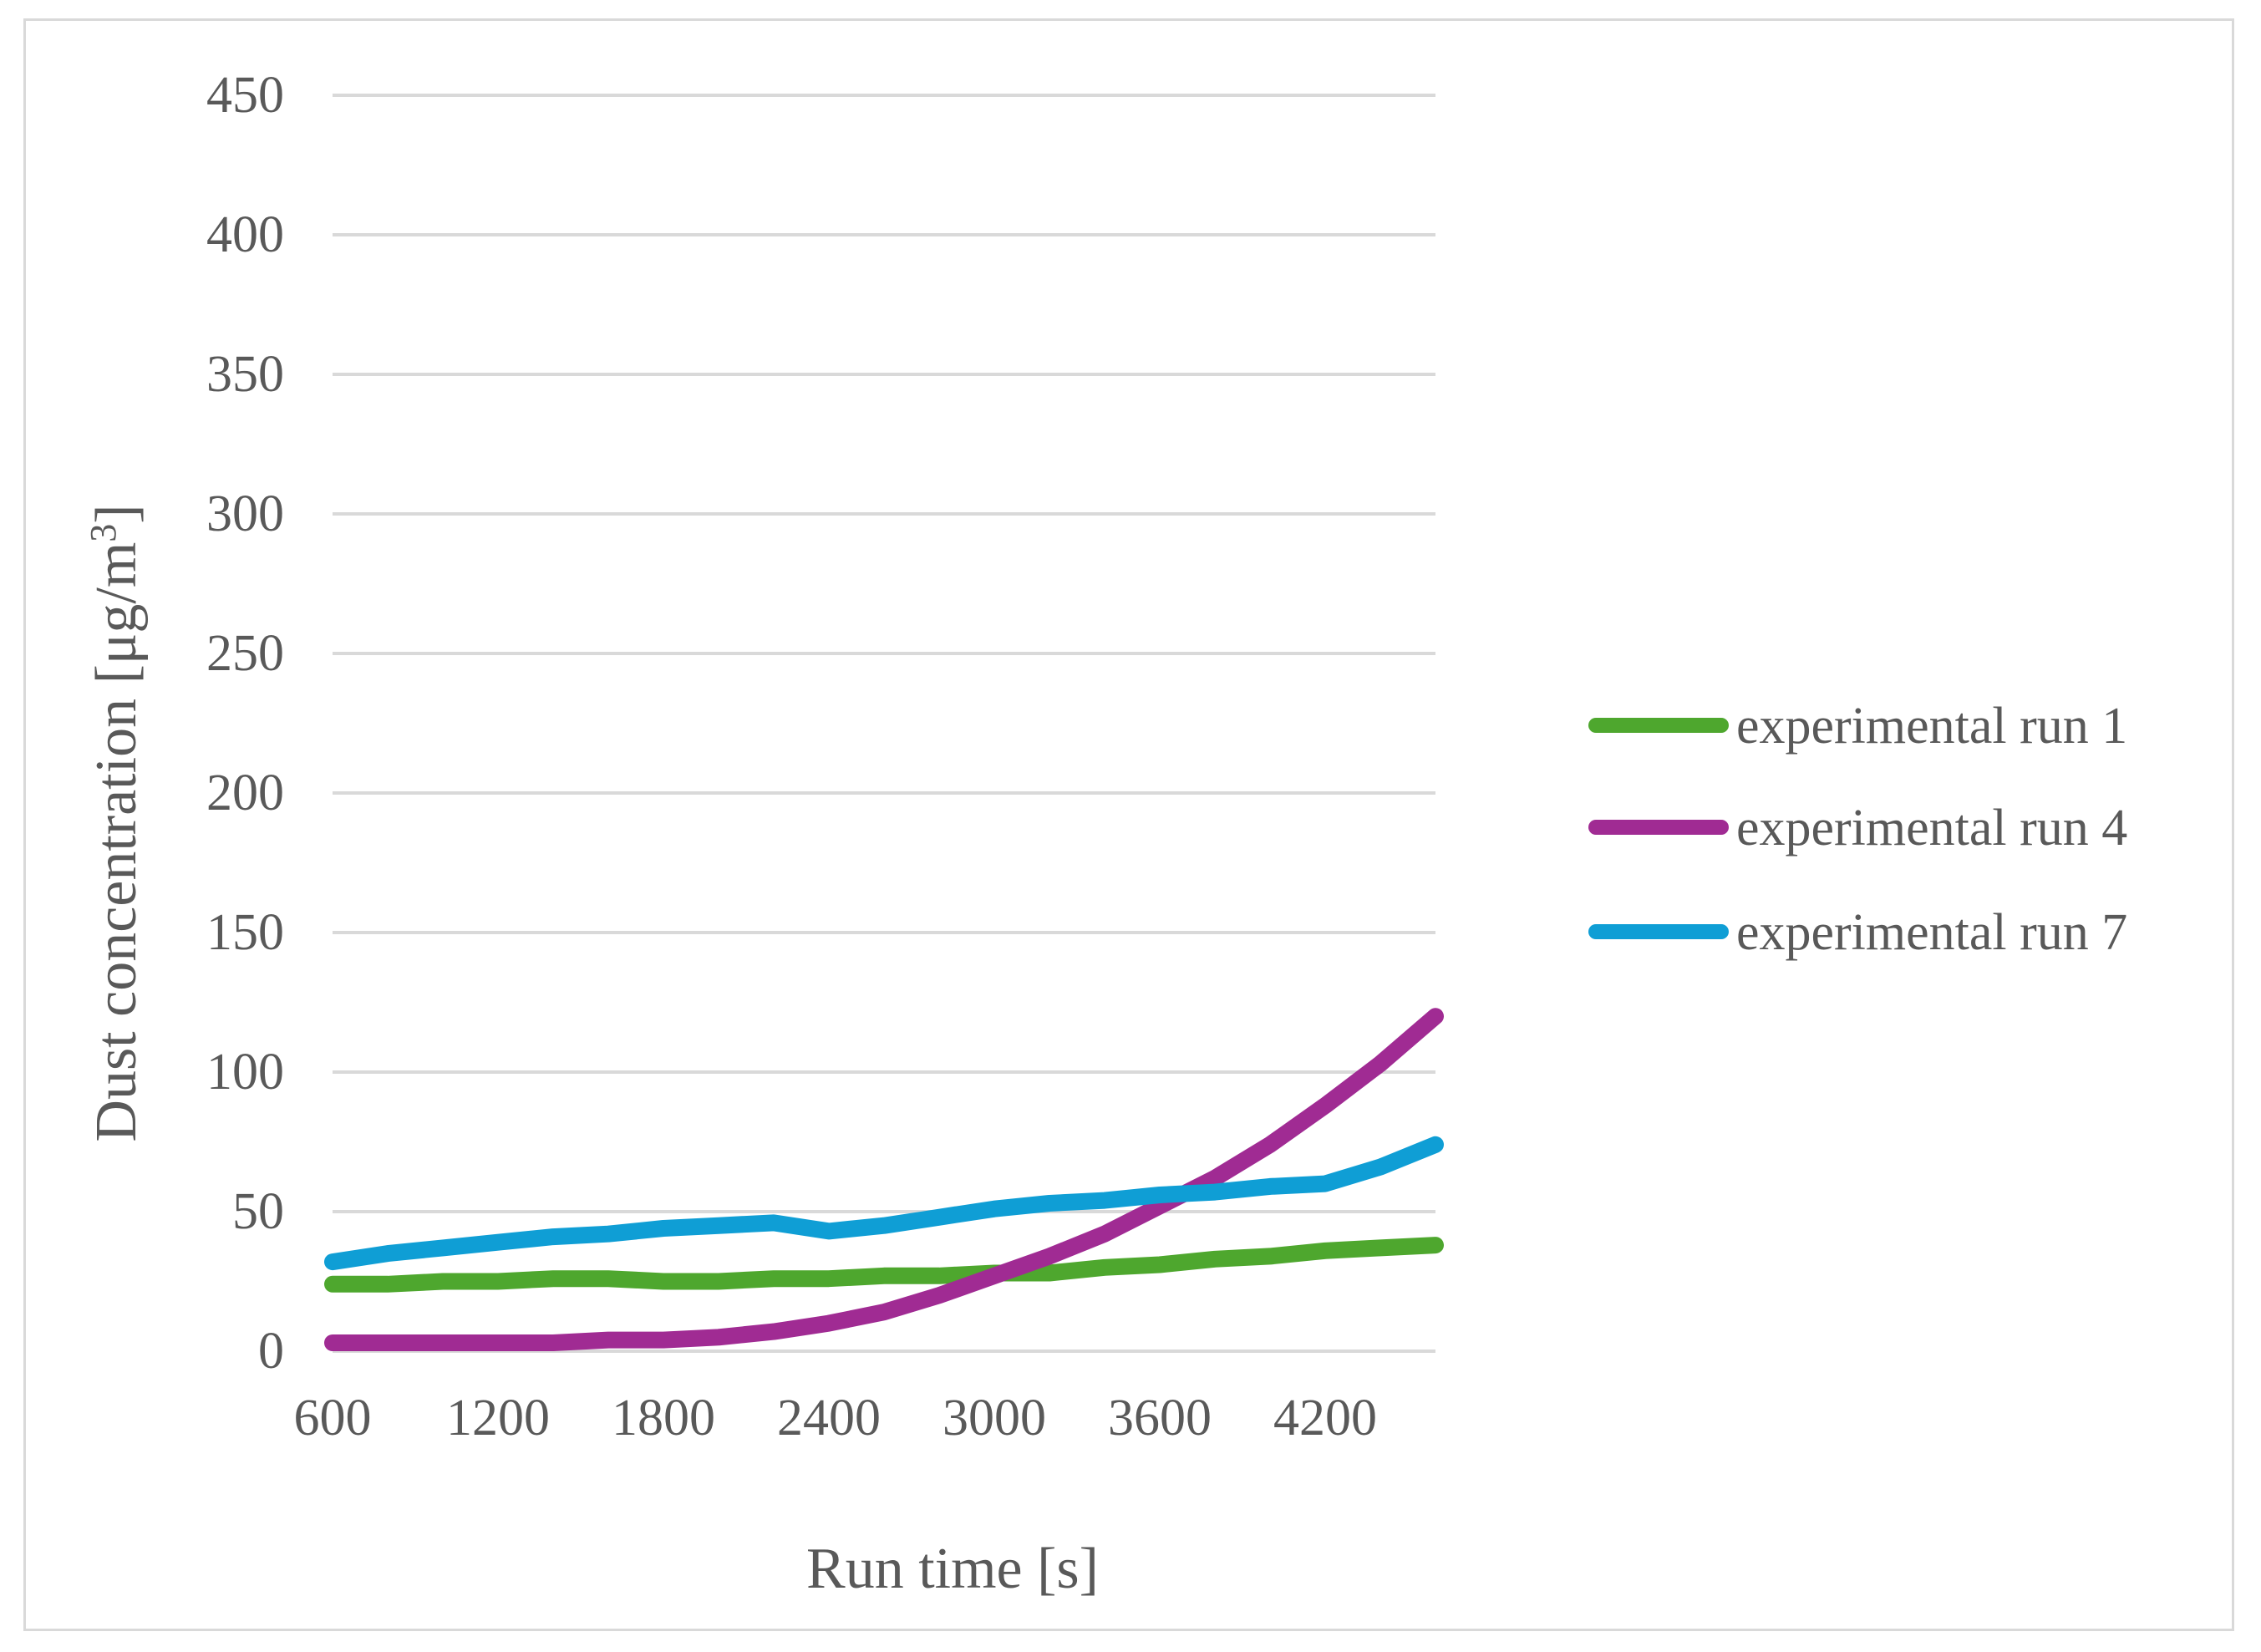 This screenshot has width=2261, height=1652. I want to click on x-tick-label: 600, so click(333, 1418).